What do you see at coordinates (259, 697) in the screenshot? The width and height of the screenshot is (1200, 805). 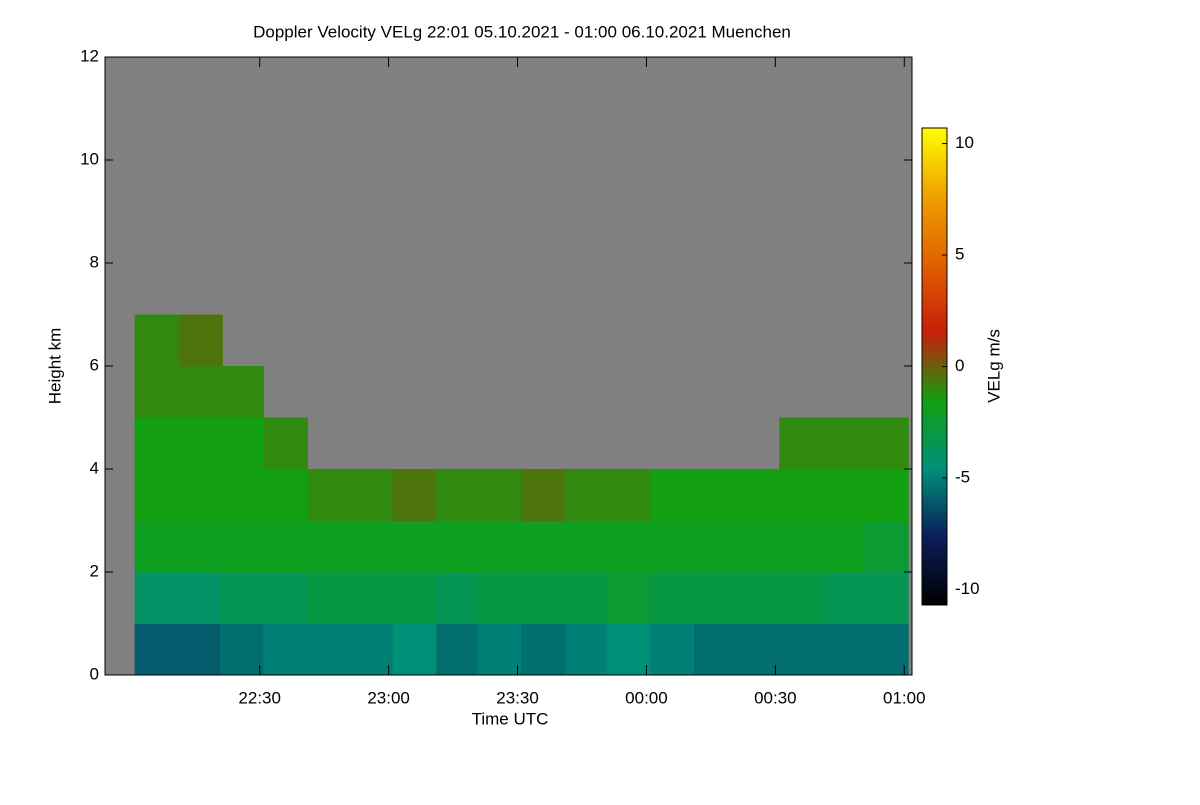 I see `x-tick-label: 22:30` at bounding box center [259, 697].